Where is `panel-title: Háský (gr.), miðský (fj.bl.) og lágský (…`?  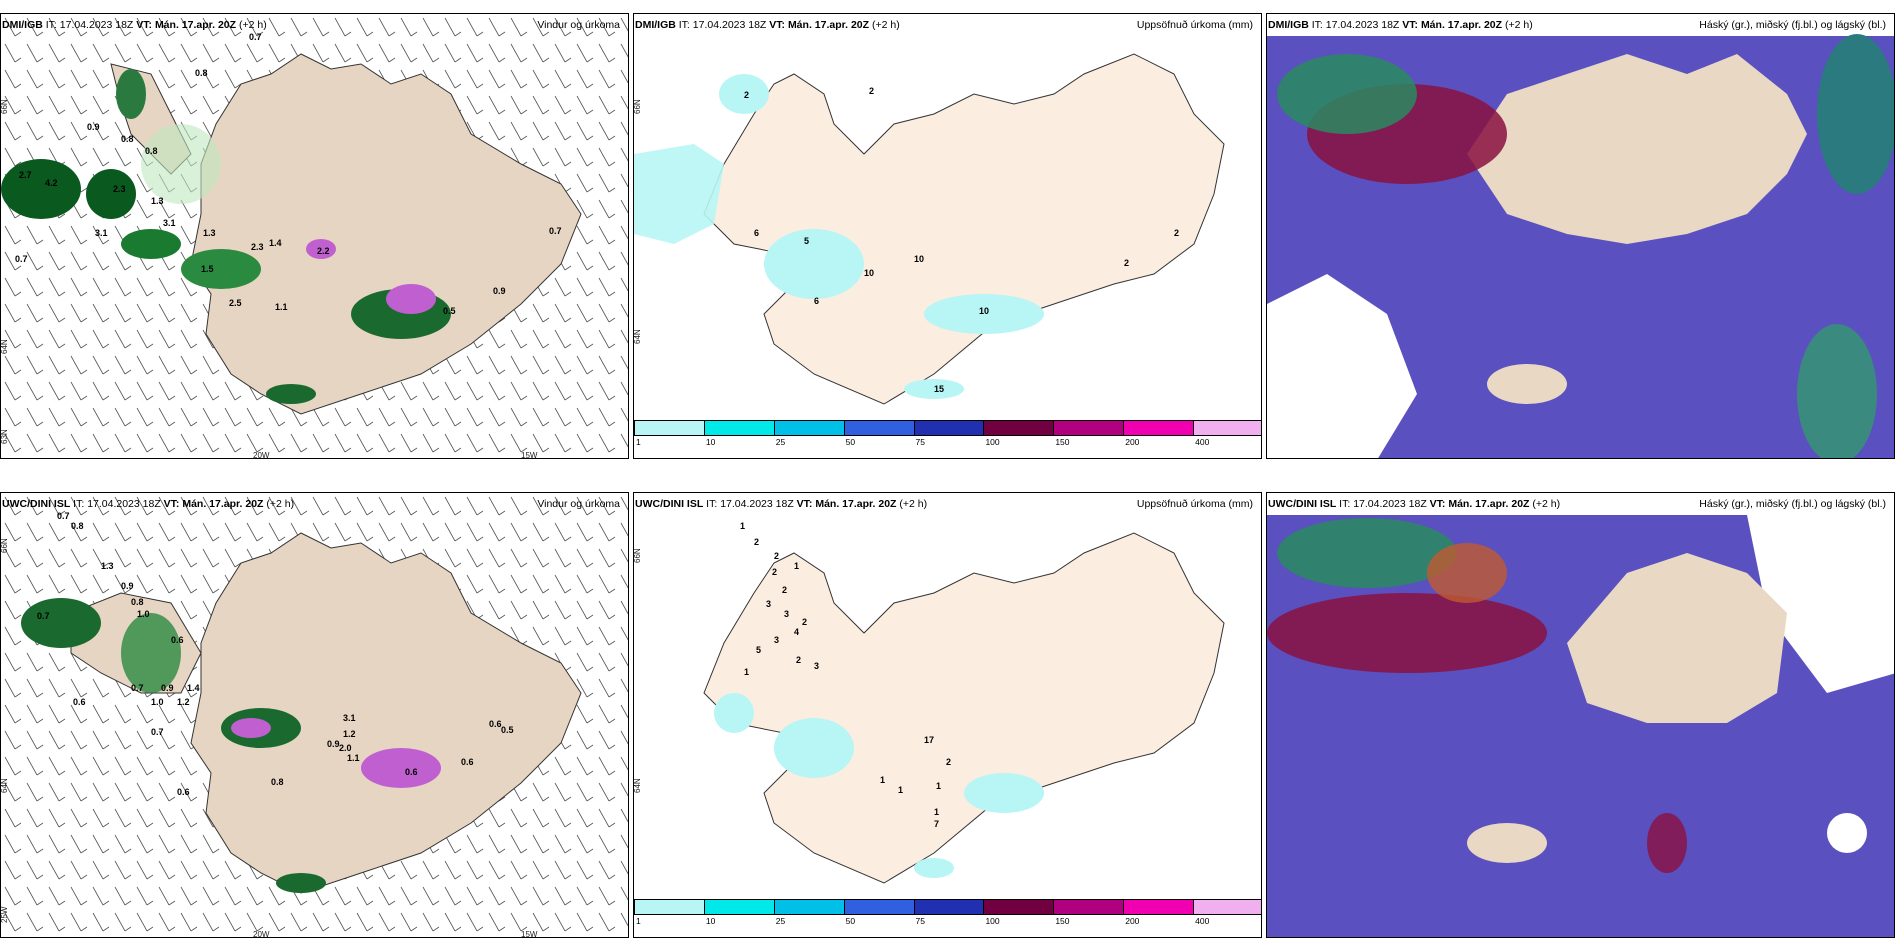 panel-title: Háský (gr.), miðský (fj.bl.) og lágský (… is located at coordinates (1792, 504).